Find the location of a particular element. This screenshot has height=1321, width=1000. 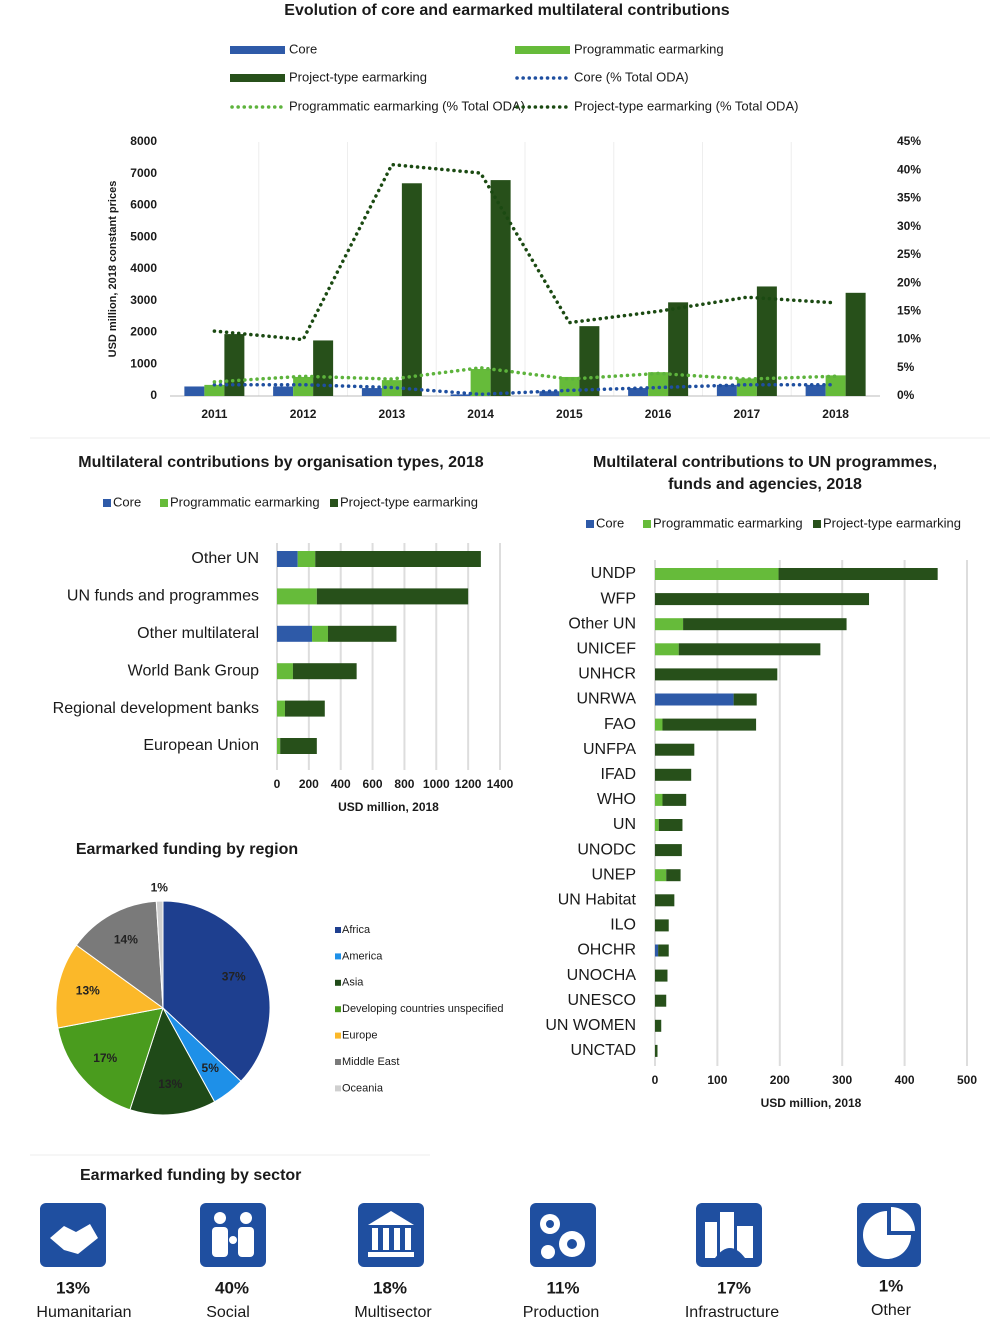

category-label: European Union is located at coordinates (201, 745).